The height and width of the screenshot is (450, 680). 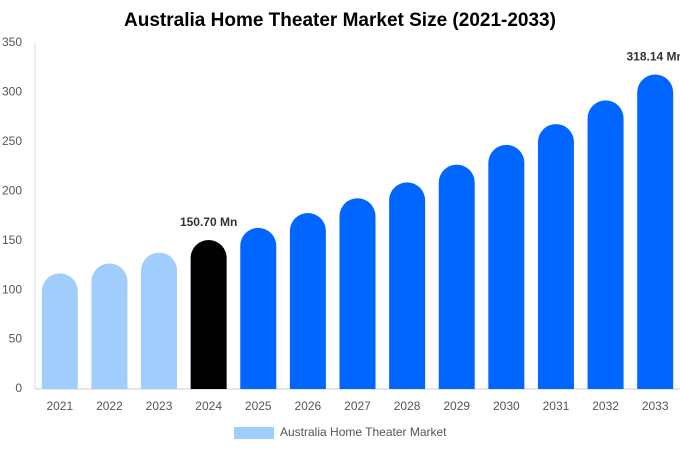 What do you see at coordinates (59, 406) in the screenshot?
I see `x-tick-label: 2021` at bounding box center [59, 406].